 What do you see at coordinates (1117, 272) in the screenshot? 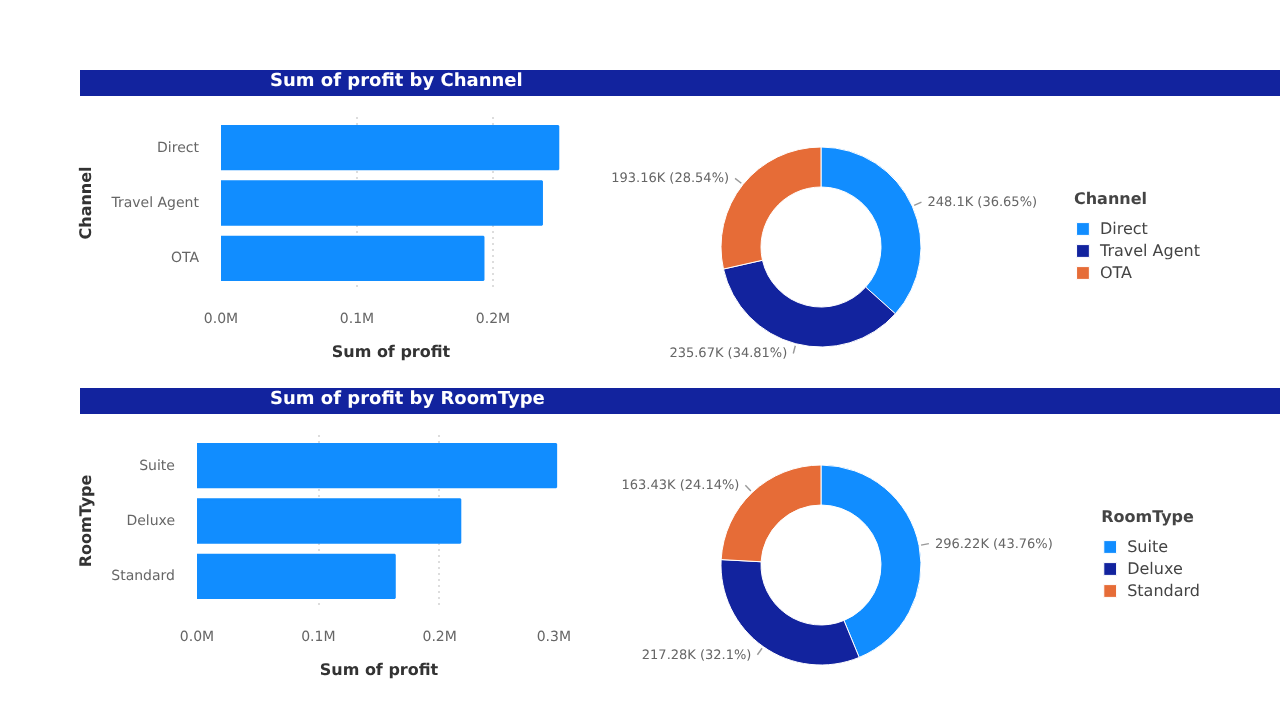
I see `legend-label: OTA` at bounding box center [1117, 272].